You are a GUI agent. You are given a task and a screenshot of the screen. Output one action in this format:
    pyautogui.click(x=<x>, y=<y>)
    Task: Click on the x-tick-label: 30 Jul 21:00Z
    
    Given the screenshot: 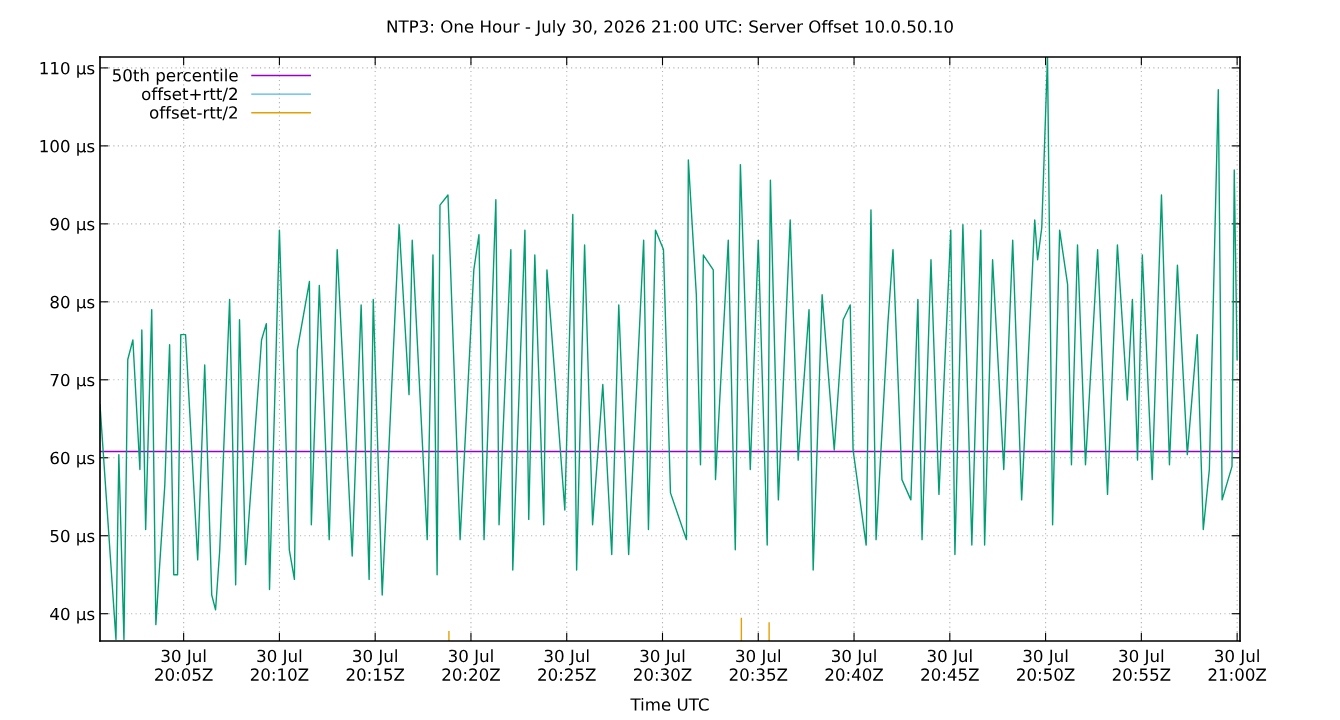 What is the action you would take?
    pyautogui.click(x=1237, y=665)
    